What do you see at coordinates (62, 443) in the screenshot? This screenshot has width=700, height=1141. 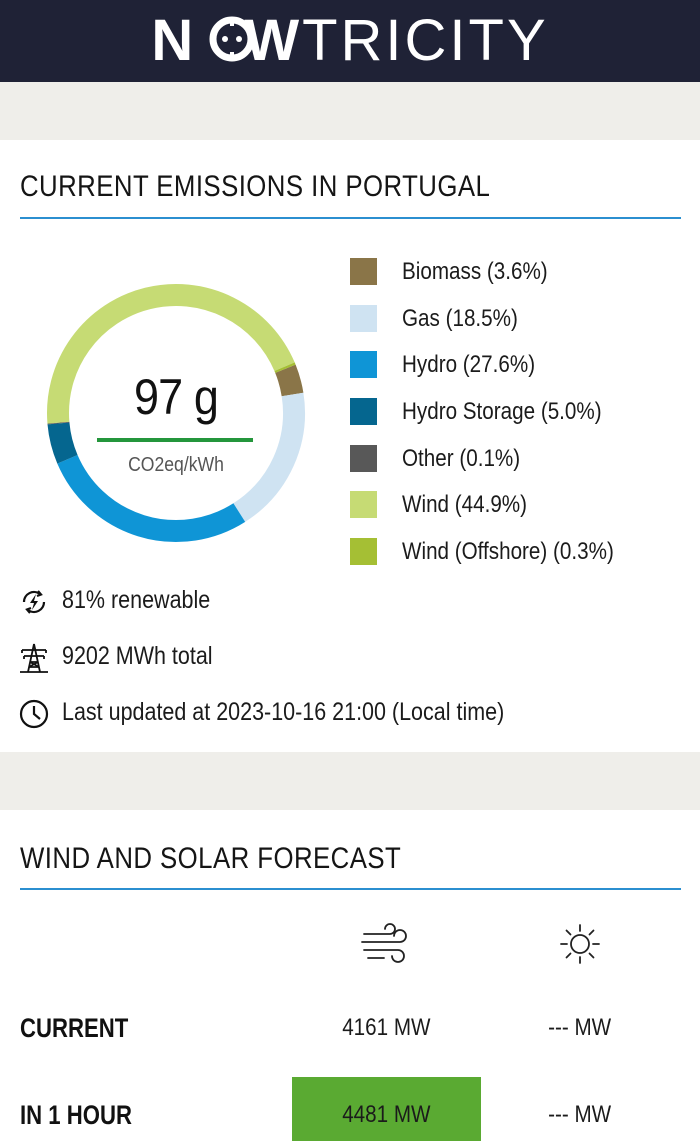 I see `donut-slice-hydro-storage` at bounding box center [62, 443].